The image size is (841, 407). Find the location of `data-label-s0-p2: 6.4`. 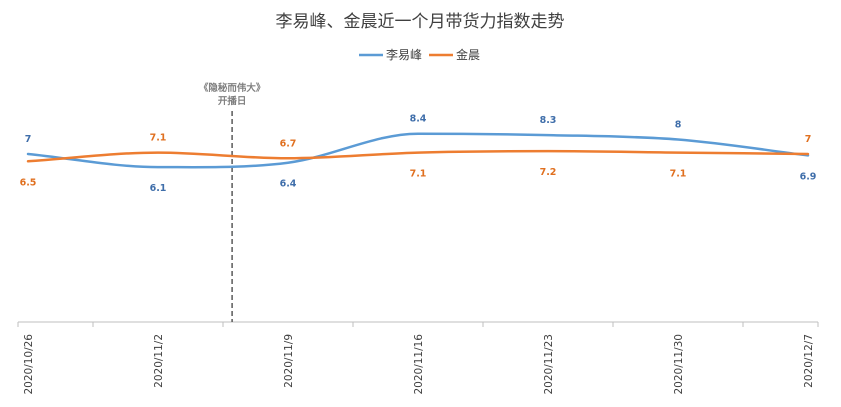

data-label-s0-p2: 6.4 is located at coordinates (288, 184).